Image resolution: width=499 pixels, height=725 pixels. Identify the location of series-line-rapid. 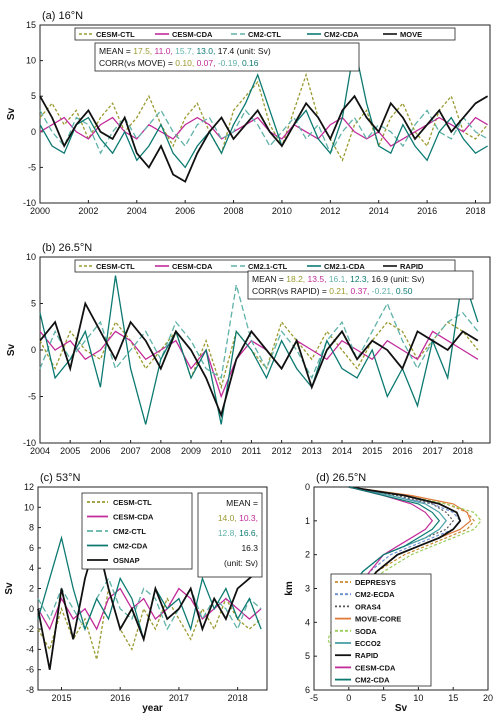
(259, 359).